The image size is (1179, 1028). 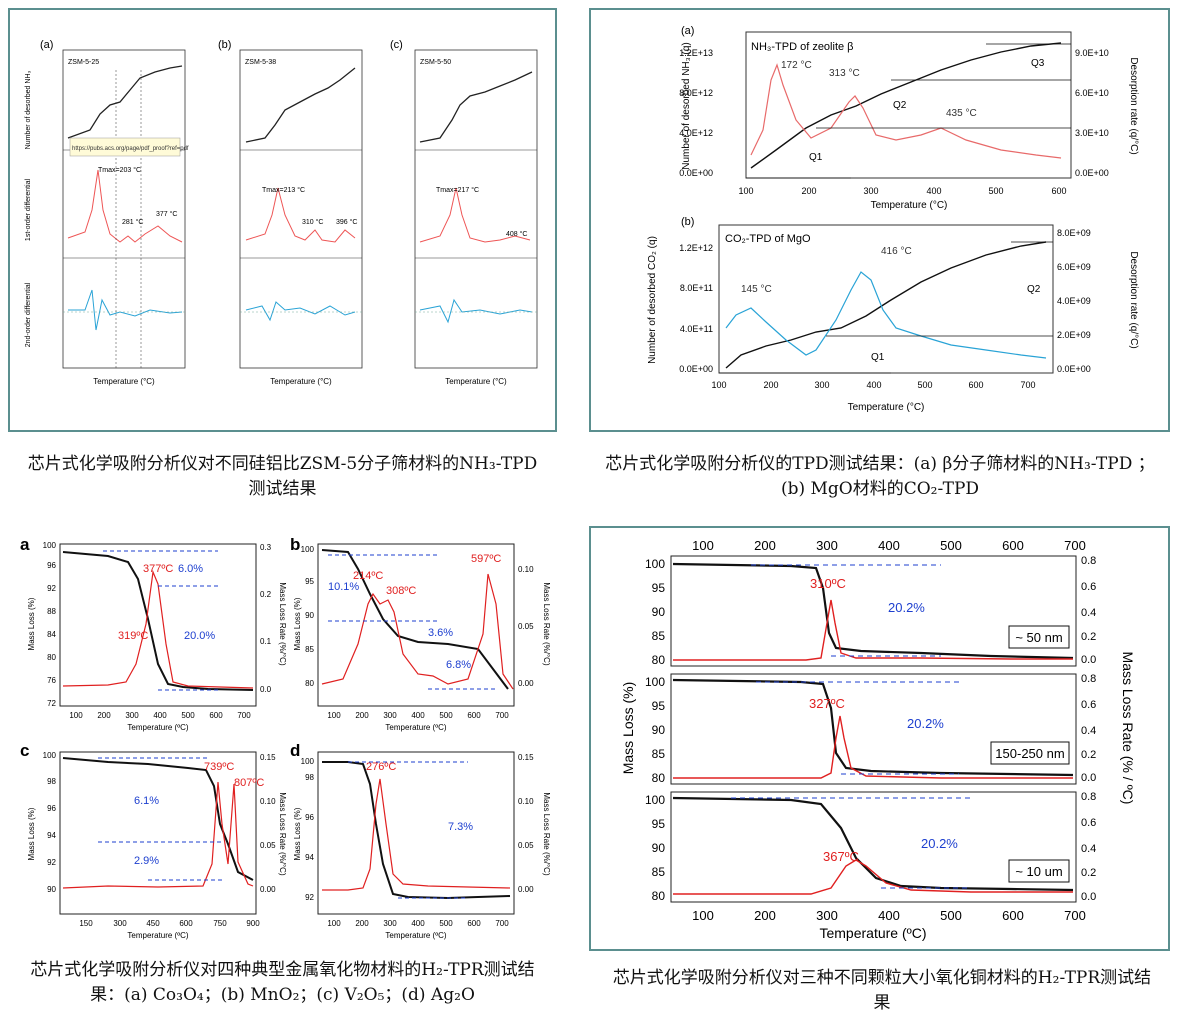 What do you see at coordinates (1038, 871) in the screenshot?
I see `svg-text: ~ 10 um` at bounding box center [1038, 871].